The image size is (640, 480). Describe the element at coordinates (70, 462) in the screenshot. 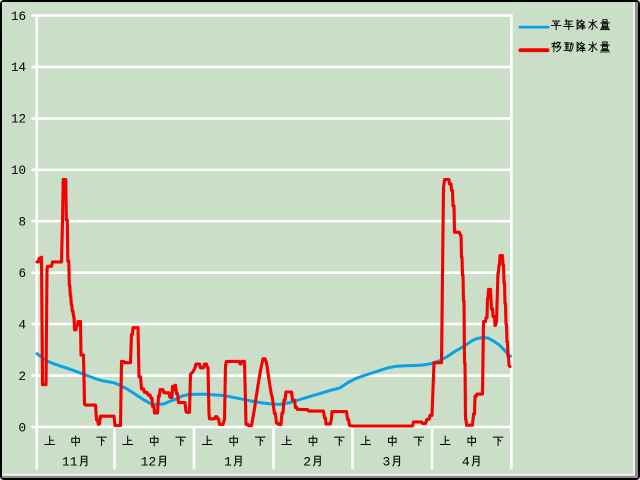

I see `svg-text: 11` at that location.